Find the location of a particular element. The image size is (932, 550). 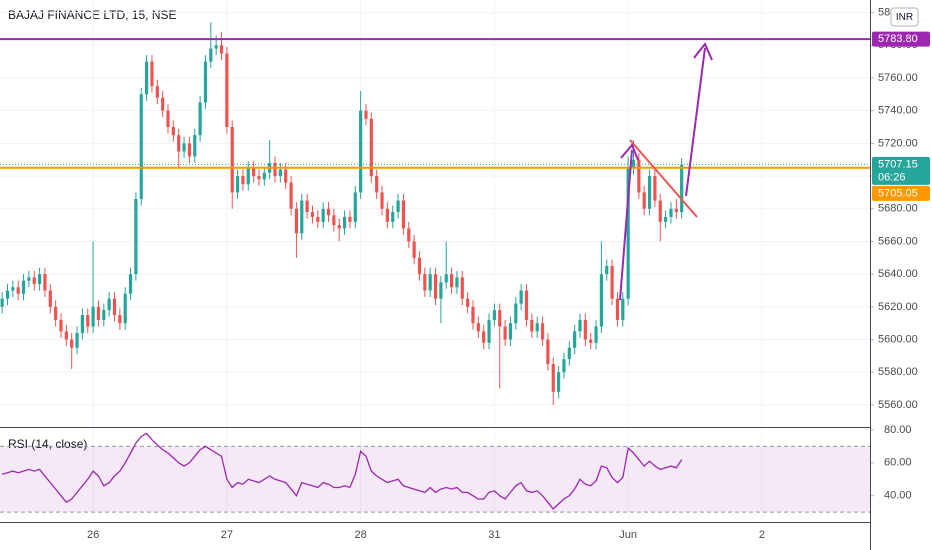

price-label: 5783.80 is located at coordinates (898, 39).